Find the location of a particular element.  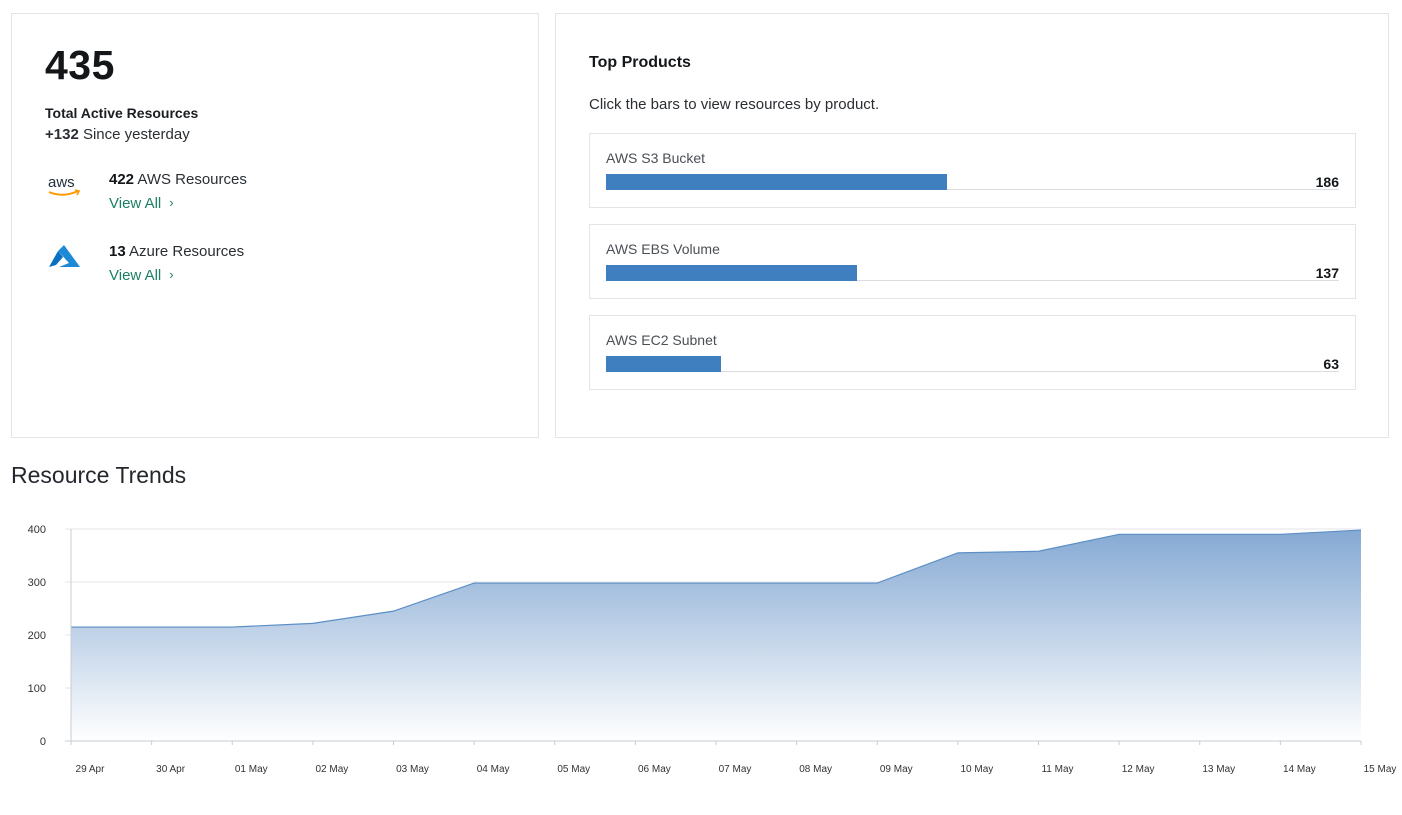

product-bar-ec2-subnet: AWS EC2 Subnet 63 is located at coordinates (972, 352).